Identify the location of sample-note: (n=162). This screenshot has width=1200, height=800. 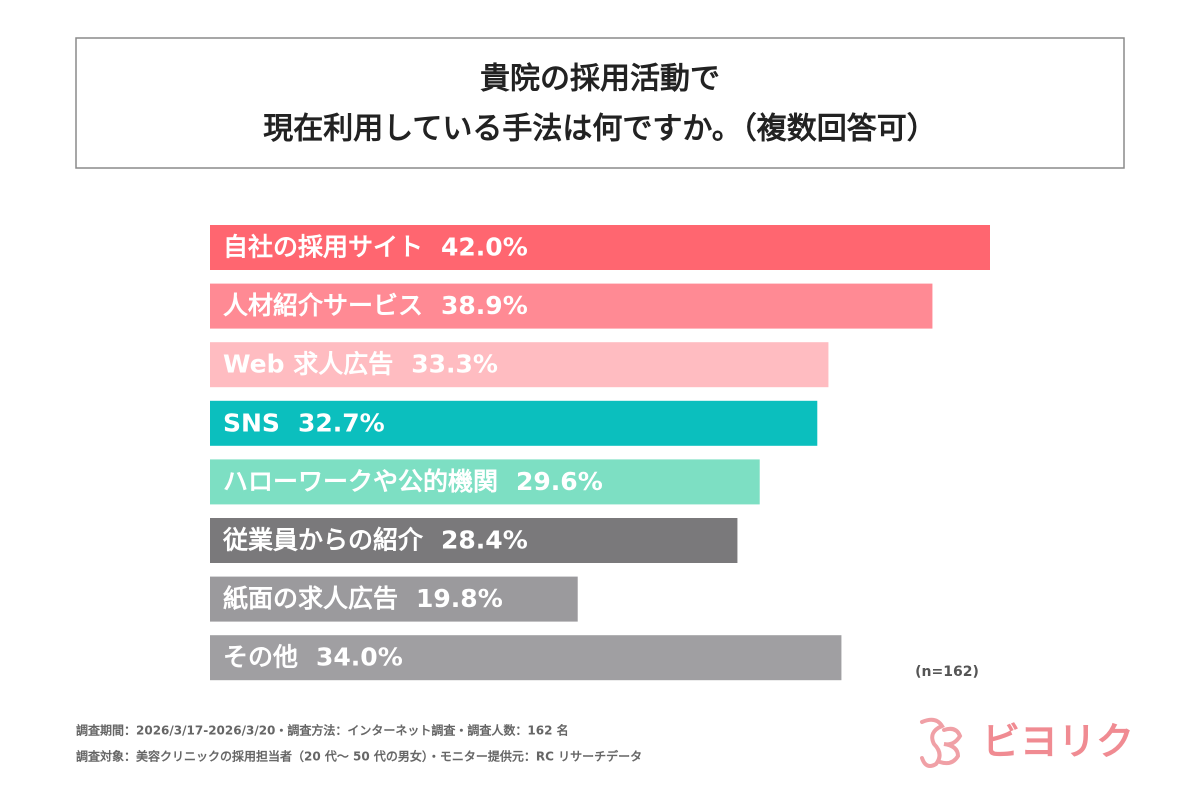
(947, 672).